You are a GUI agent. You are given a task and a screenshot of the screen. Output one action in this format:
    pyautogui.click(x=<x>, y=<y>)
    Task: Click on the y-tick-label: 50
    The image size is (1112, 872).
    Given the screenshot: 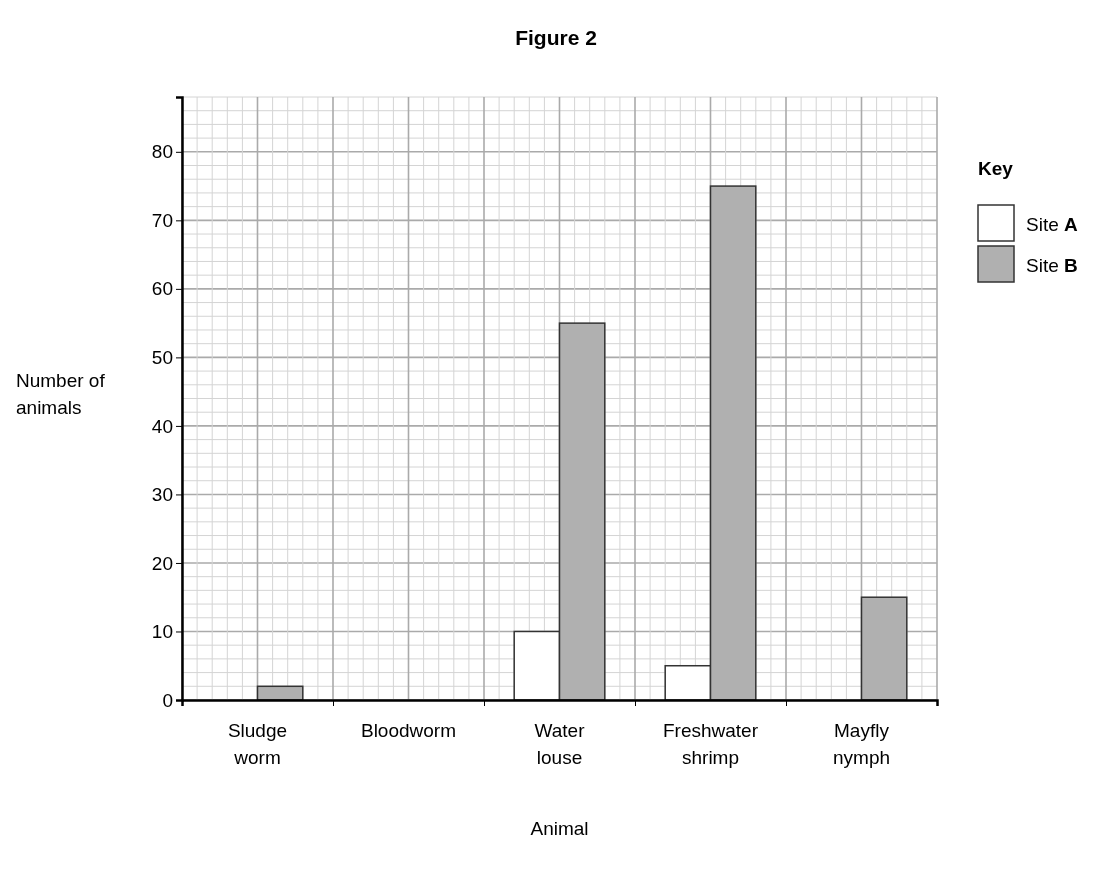 What is the action you would take?
    pyautogui.click(x=162, y=357)
    